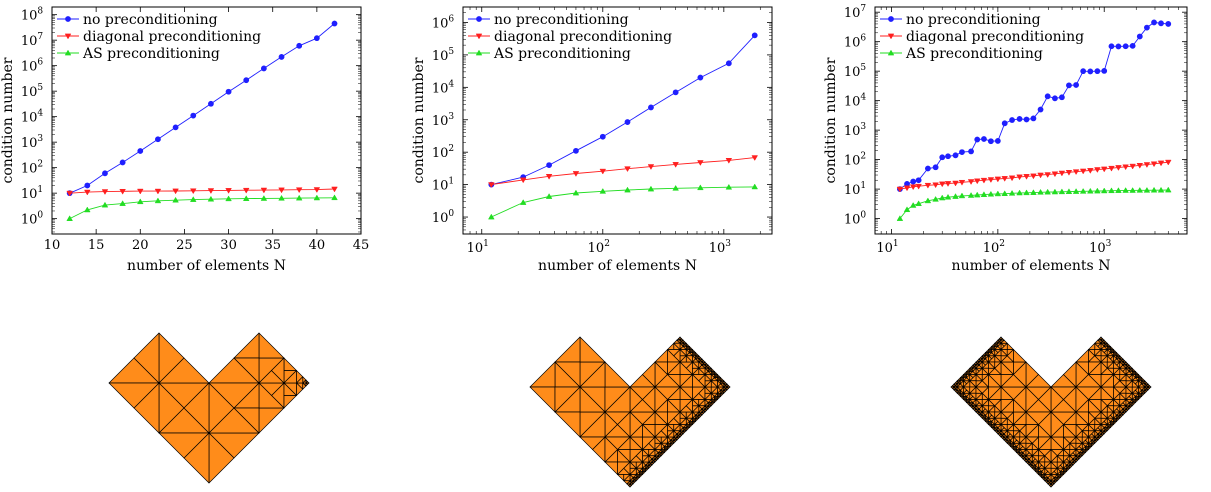  Describe the element at coordinates (32, 15) in the screenshot. I see `y-tick-label: 10⁸` at that location.